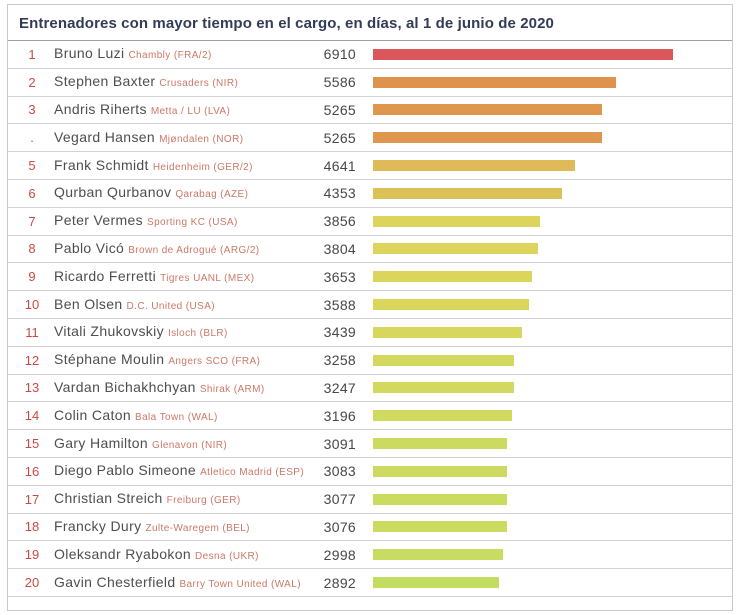 The image size is (739, 615). I want to click on table-row: 17 Christian Streich Freiburg (GER) 3077, so click(370, 499).